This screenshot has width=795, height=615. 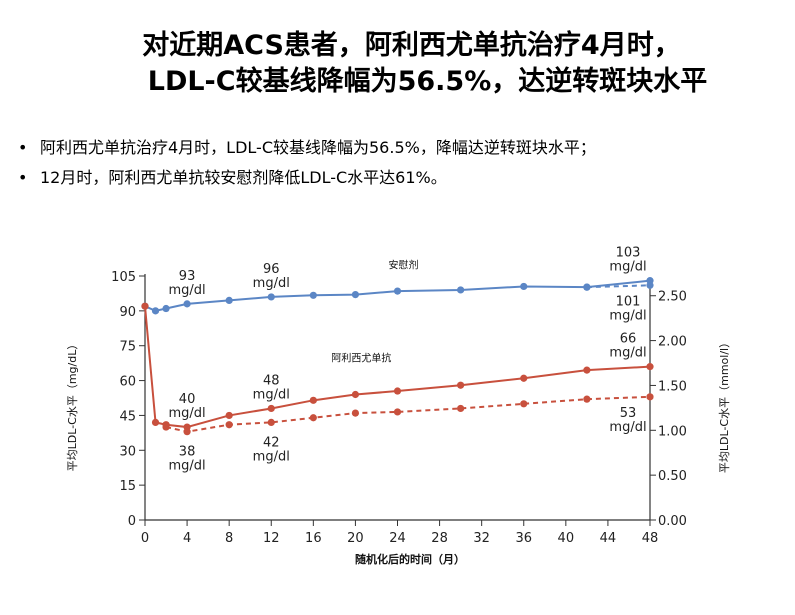 What do you see at coordinates (523, 538) in the screenshot?
I see `x-tick-label: 36` at bounding box center [523, 538].